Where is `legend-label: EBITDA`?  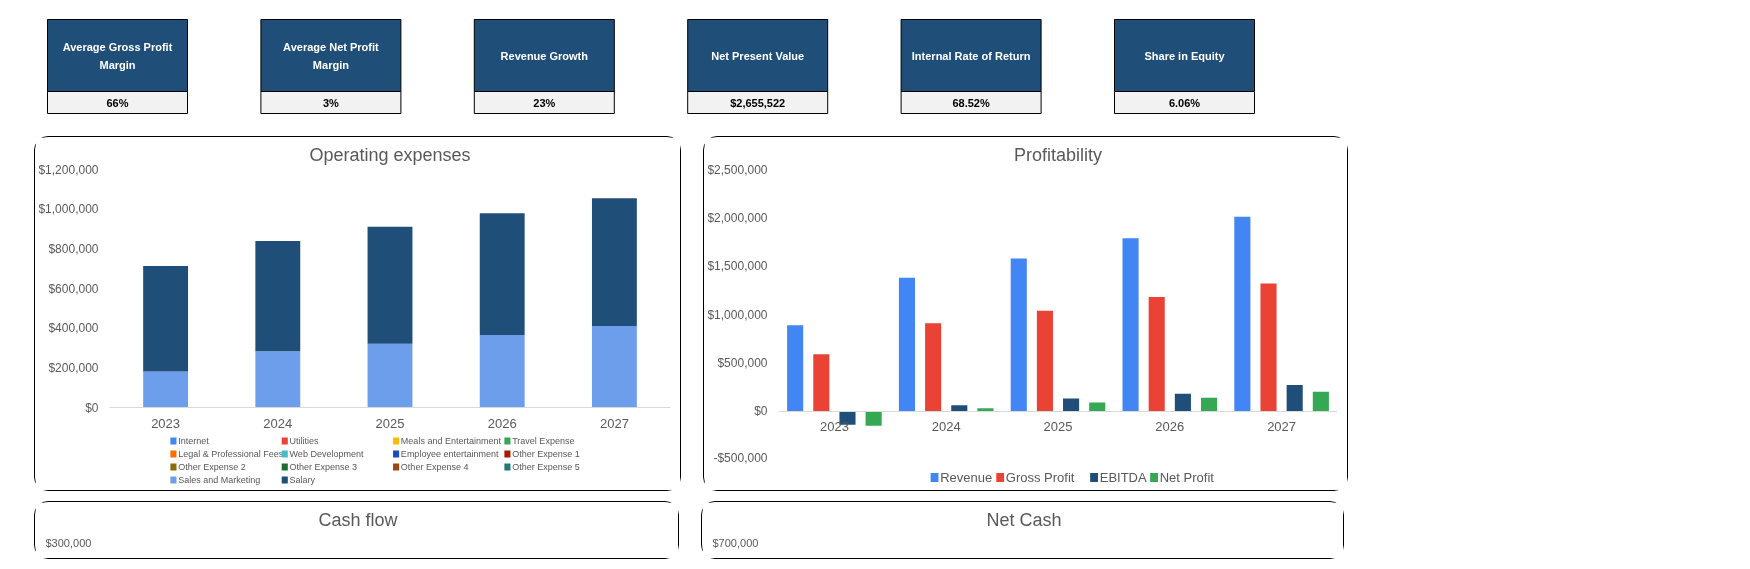
legend-label: EBITDA is located at coordinates (1123, 477).